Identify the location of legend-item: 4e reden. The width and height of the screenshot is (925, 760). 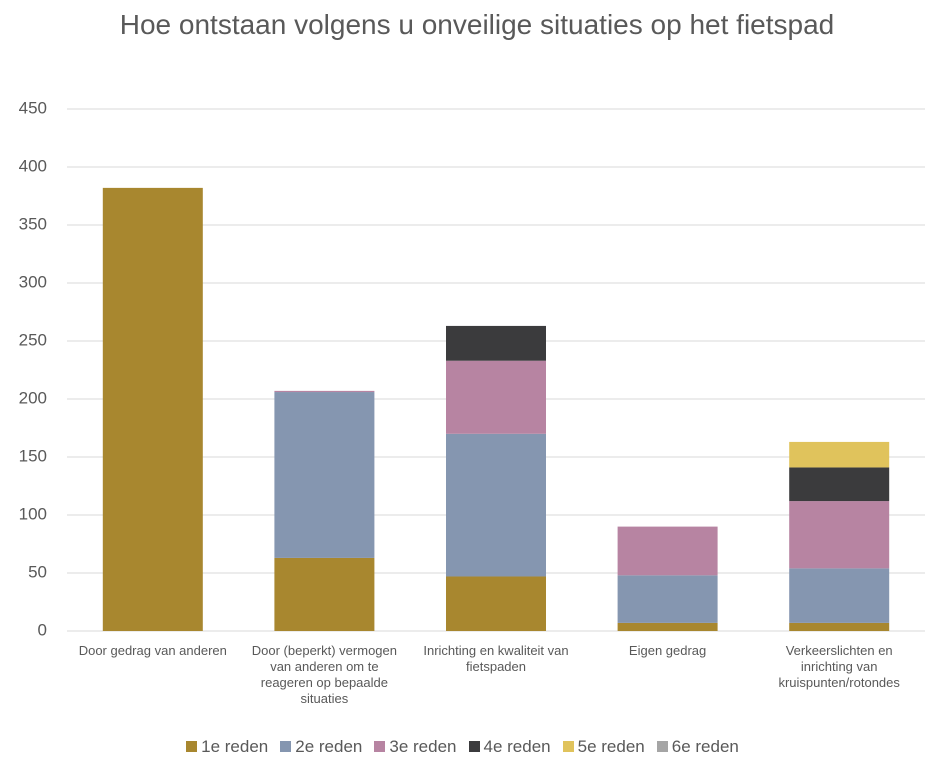
(509, 747).